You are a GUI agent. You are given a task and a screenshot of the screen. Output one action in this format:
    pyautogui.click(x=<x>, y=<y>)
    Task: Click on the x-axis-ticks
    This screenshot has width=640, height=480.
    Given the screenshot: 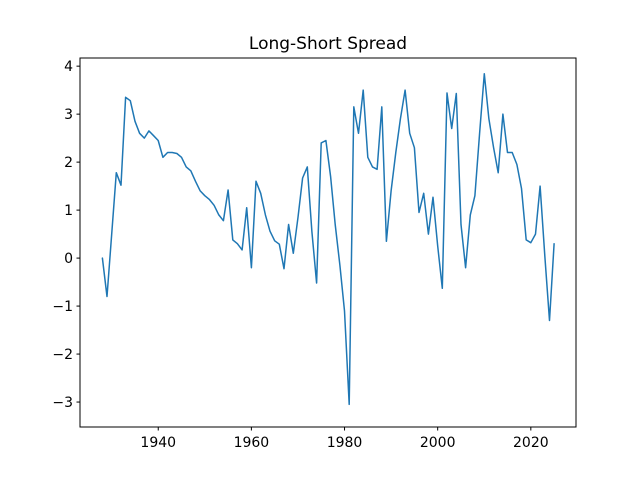 What is the action you would take?
    pyautogui.click(x=344, y=429)
    